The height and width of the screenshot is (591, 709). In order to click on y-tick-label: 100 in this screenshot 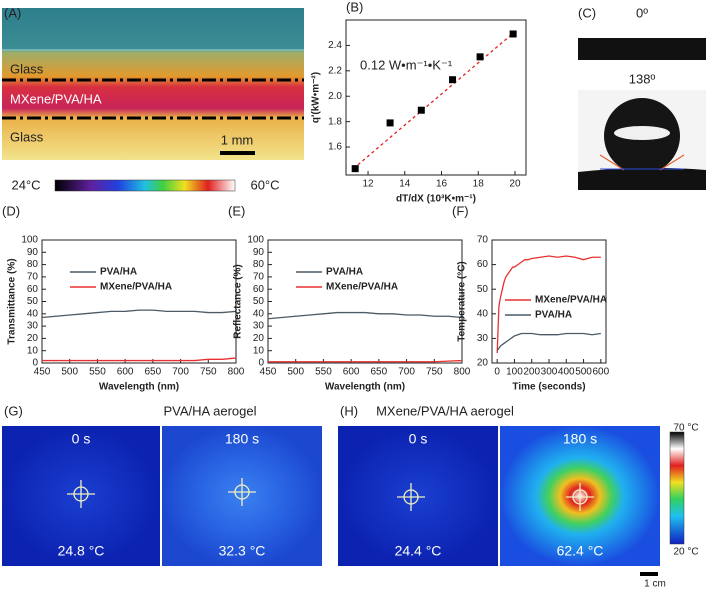, I will do `click(255, 240)`.